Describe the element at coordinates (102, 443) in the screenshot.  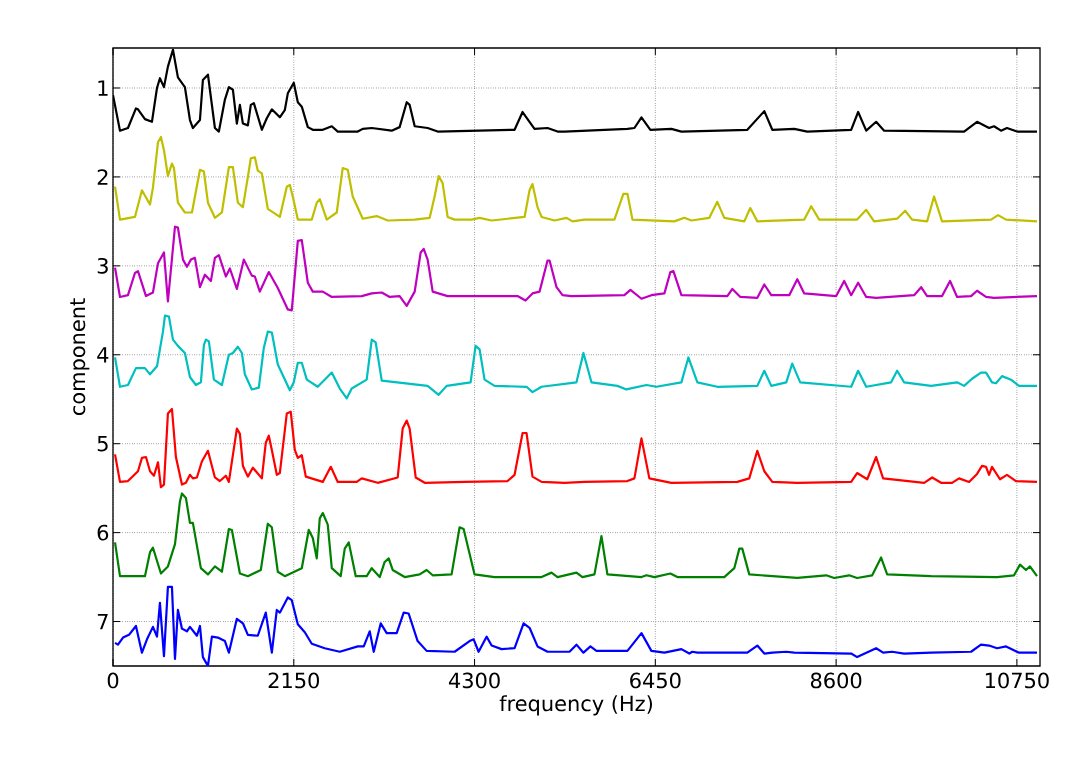
I see `y-tick-label: 5` at that location.